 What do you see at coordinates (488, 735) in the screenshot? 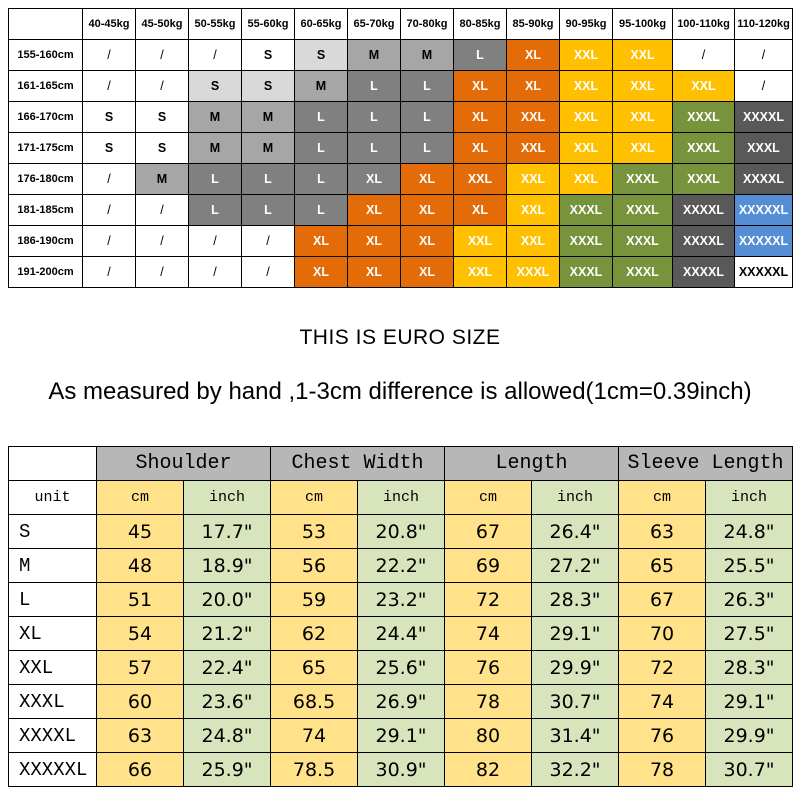
I see `measure-value: 80` at bounding box center [488, 735].